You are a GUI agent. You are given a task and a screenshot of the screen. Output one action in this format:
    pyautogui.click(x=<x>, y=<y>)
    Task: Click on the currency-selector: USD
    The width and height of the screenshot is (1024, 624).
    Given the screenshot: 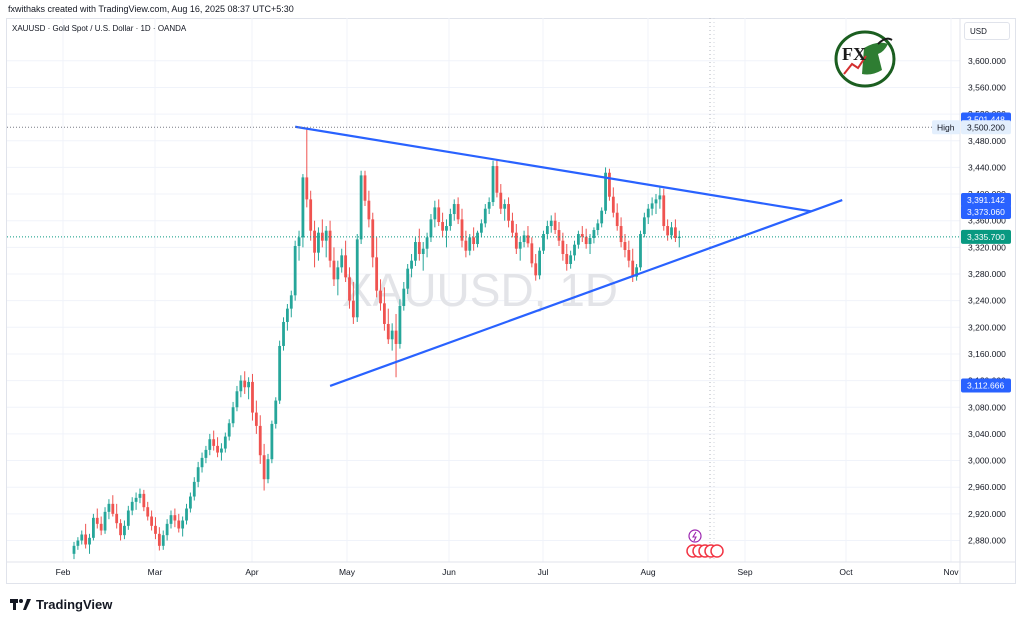 What is the action you would take?
    pyautogui.click(x=987, y=31)
    